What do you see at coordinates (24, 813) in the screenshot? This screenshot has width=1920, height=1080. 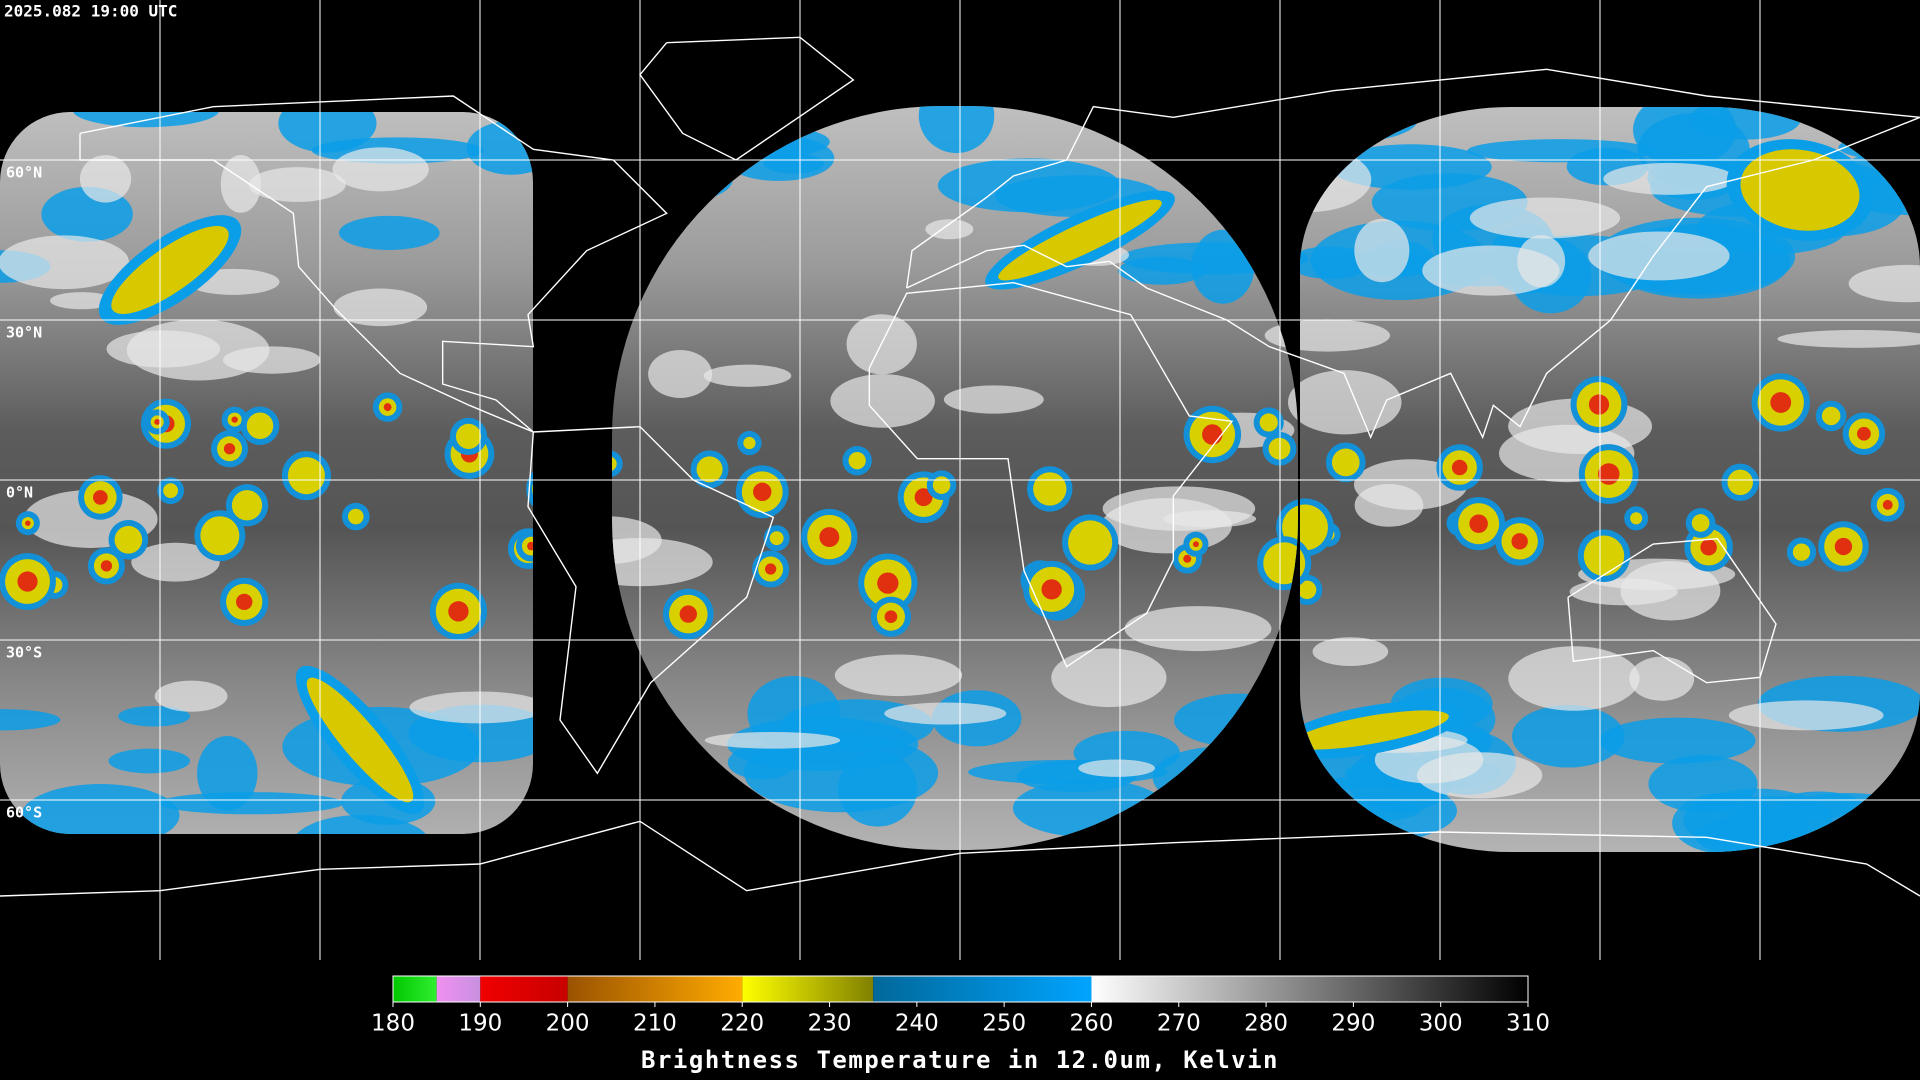 I see `latitude-label: 60°S` at bounding box center [24, 813].